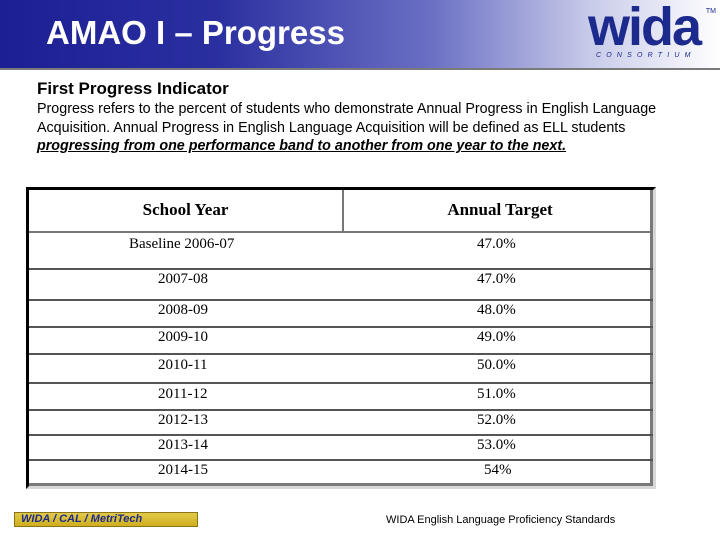 The height and width of the screenshot is (540, 720). What do you see at coordinates (195, 32) in the screenshot?
I see `page-title: AMAO I – Progress` at bounding box center [195, 32].